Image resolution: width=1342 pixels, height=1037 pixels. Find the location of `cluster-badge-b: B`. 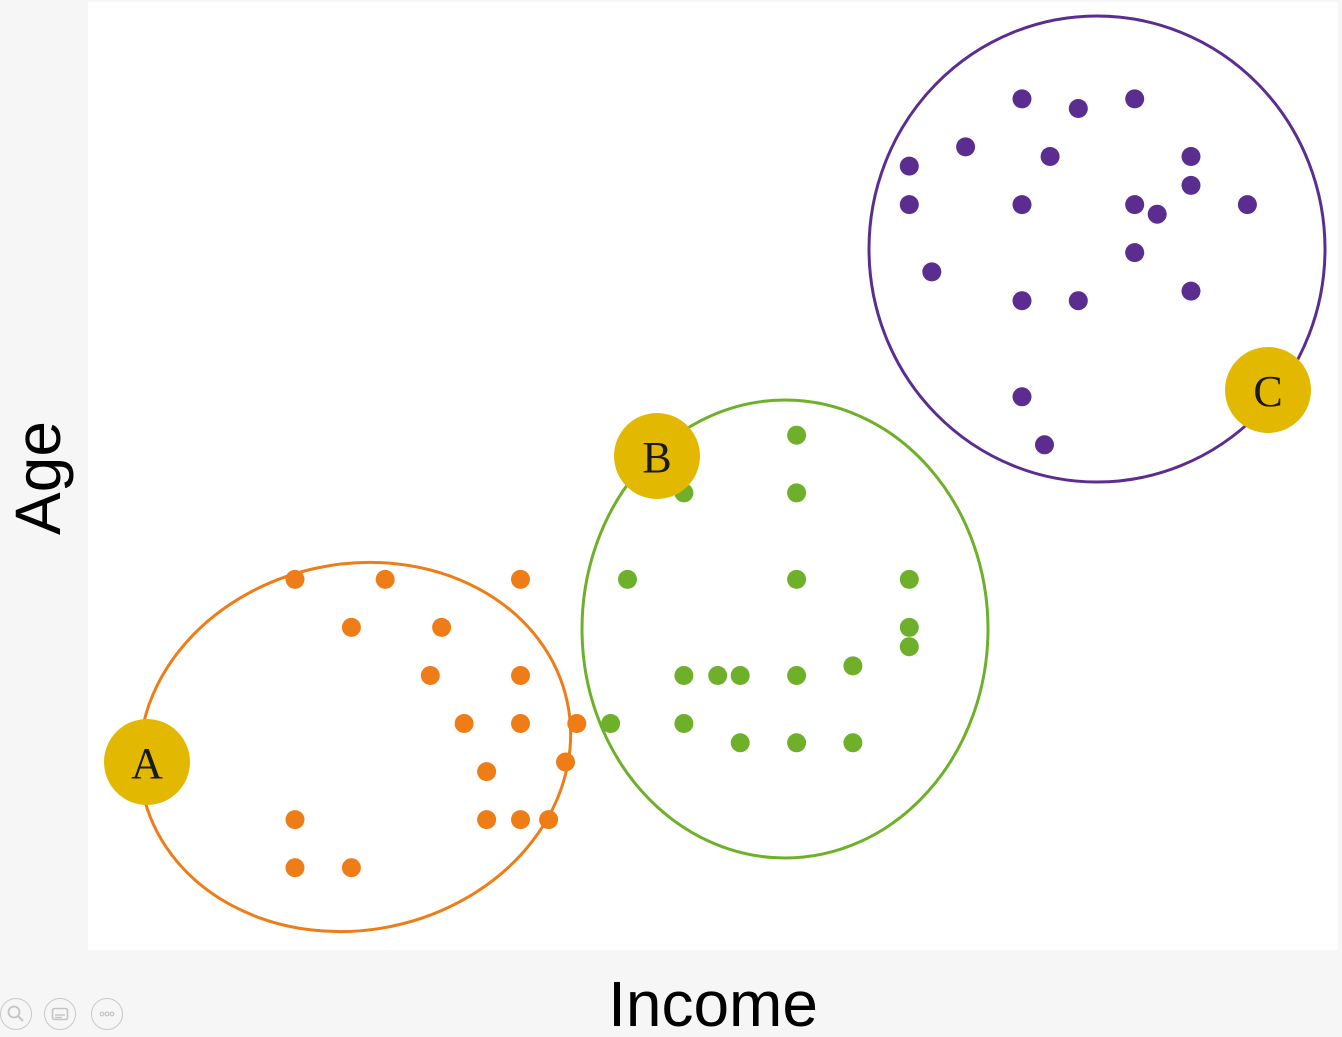

cluster-badge-b: B is located at coordinates (657, 456).